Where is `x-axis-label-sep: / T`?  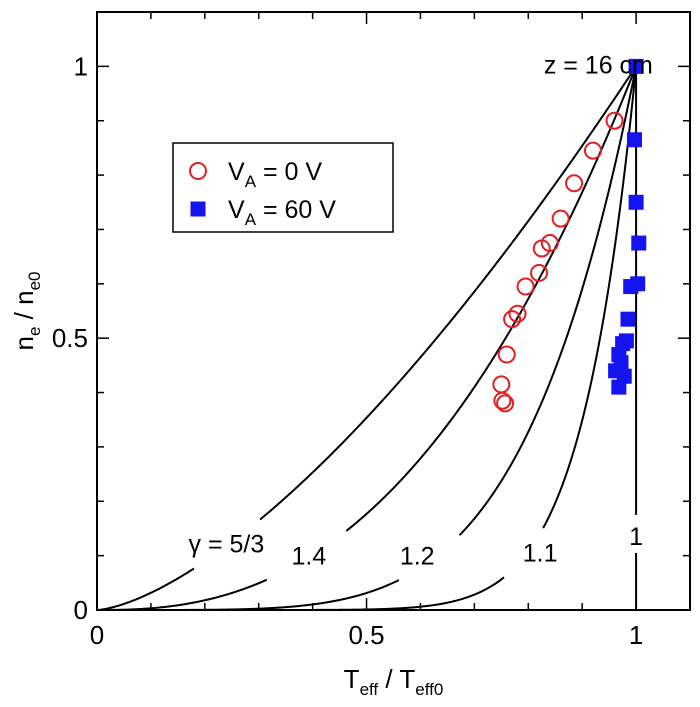
x-axis-label-sep: / T is located at coordinates (396, 679).